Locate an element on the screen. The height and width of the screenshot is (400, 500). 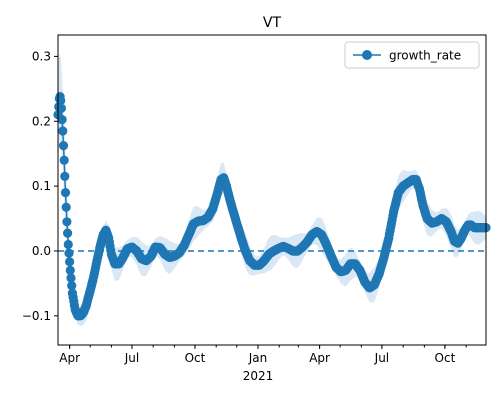
y-tick-label: 0.3 is located at coordinates (41, 56).